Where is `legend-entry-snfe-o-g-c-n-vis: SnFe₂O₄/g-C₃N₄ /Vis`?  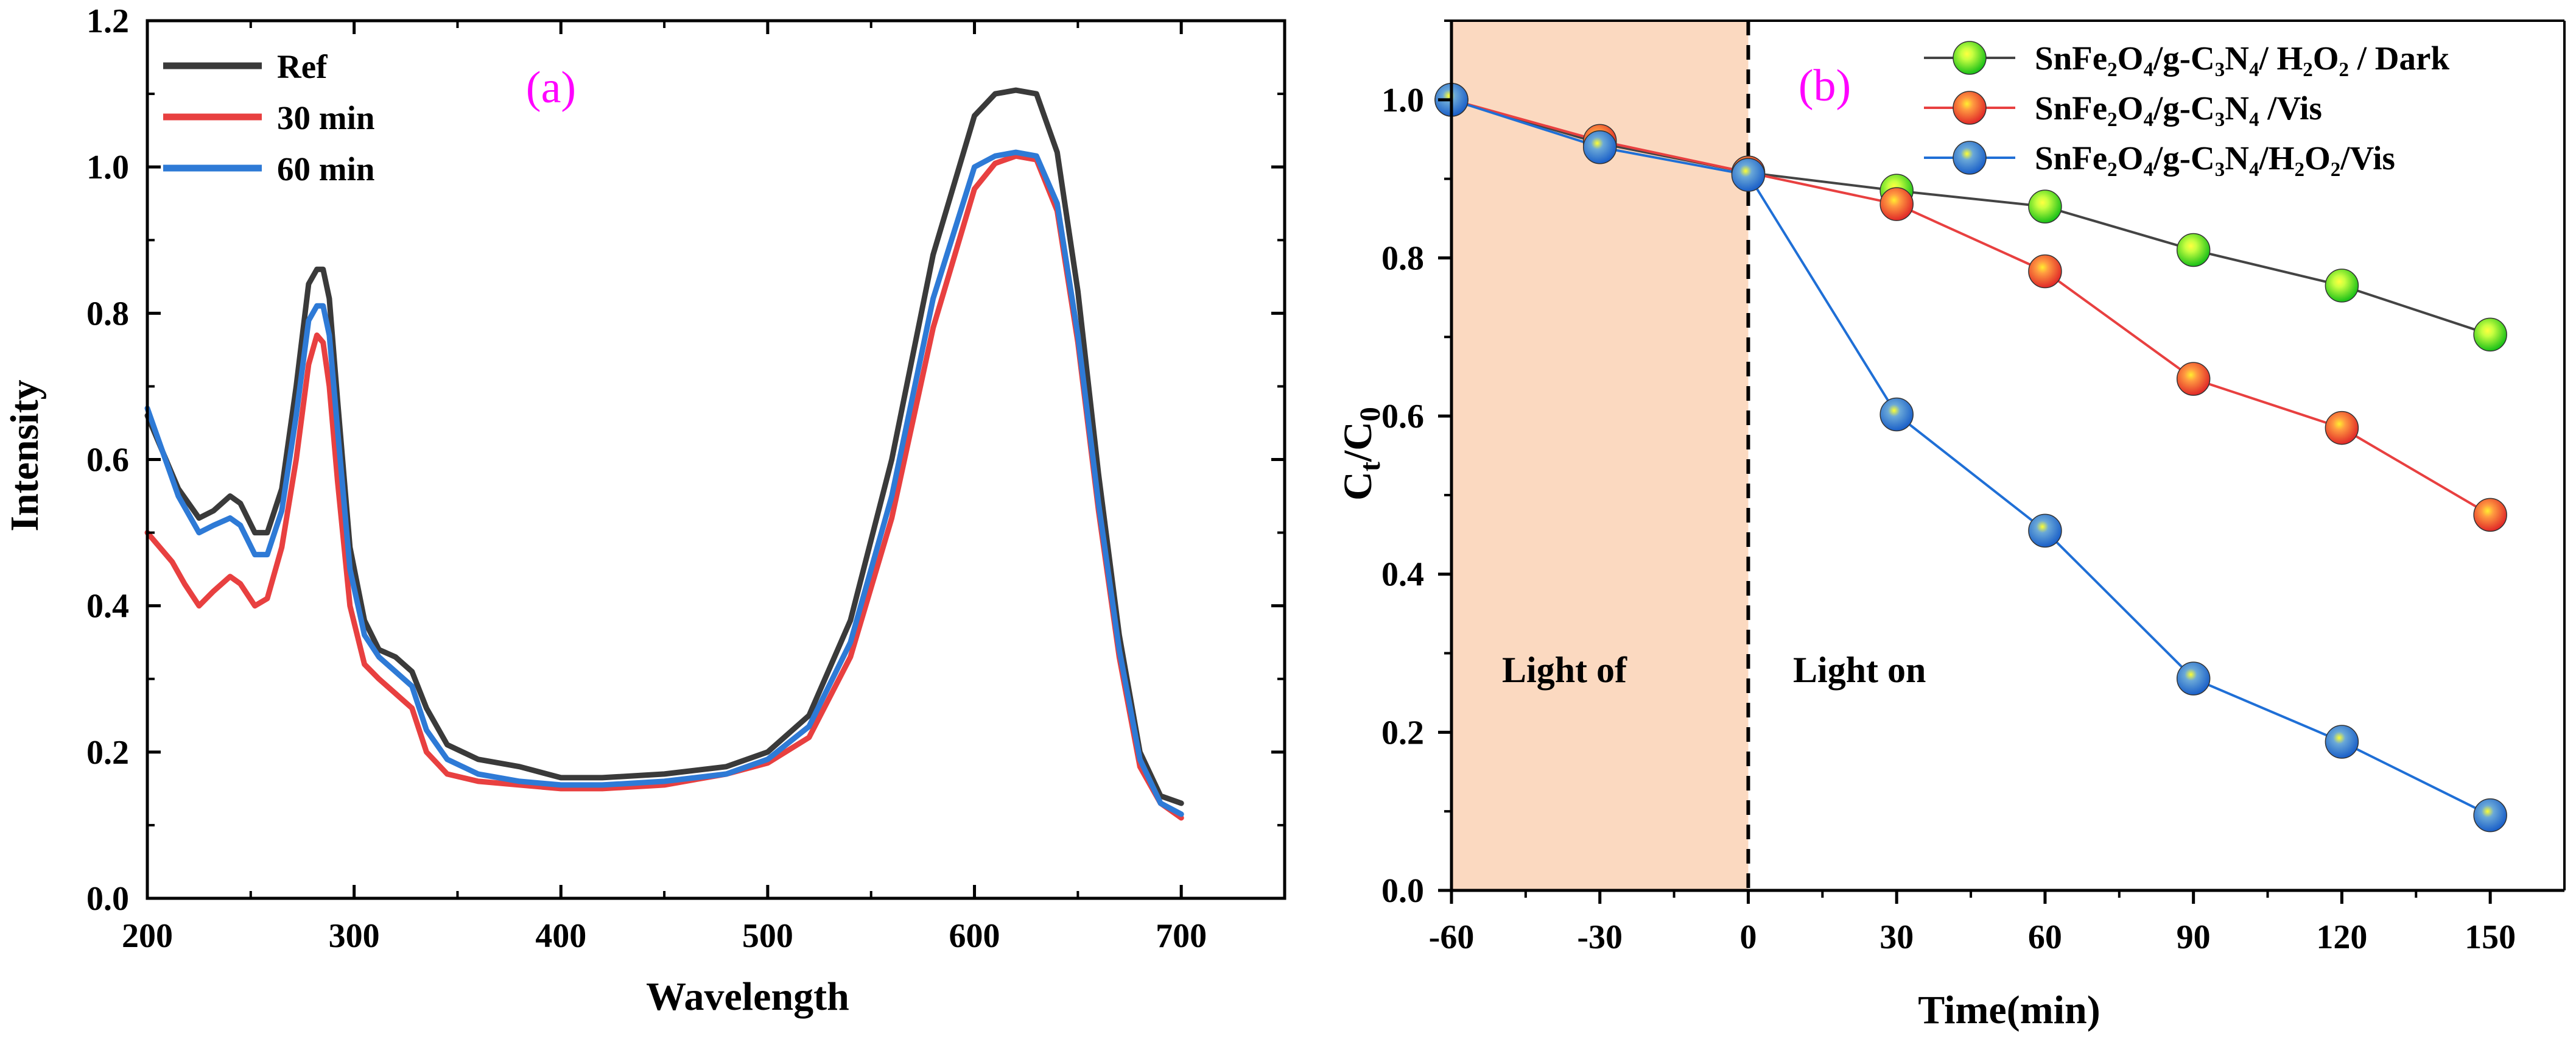 legend-entry-snfe-o-g-c-n-vis: SnFe₂O₄/g-C₃N₄ /Vis is located at coordinates (2123, 108).